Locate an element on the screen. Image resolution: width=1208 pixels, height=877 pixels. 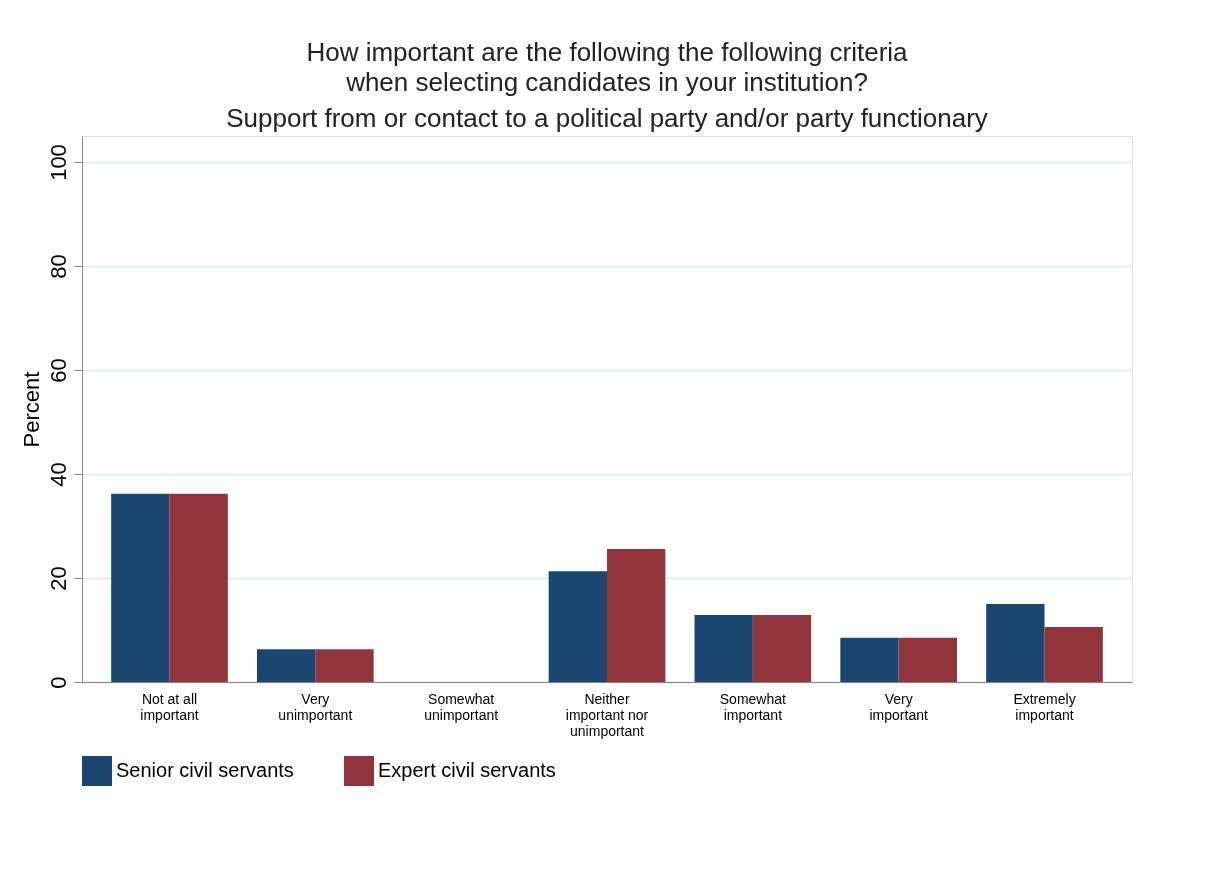
x-tick-label: Somewhat important is located at coordinates (753, 706).